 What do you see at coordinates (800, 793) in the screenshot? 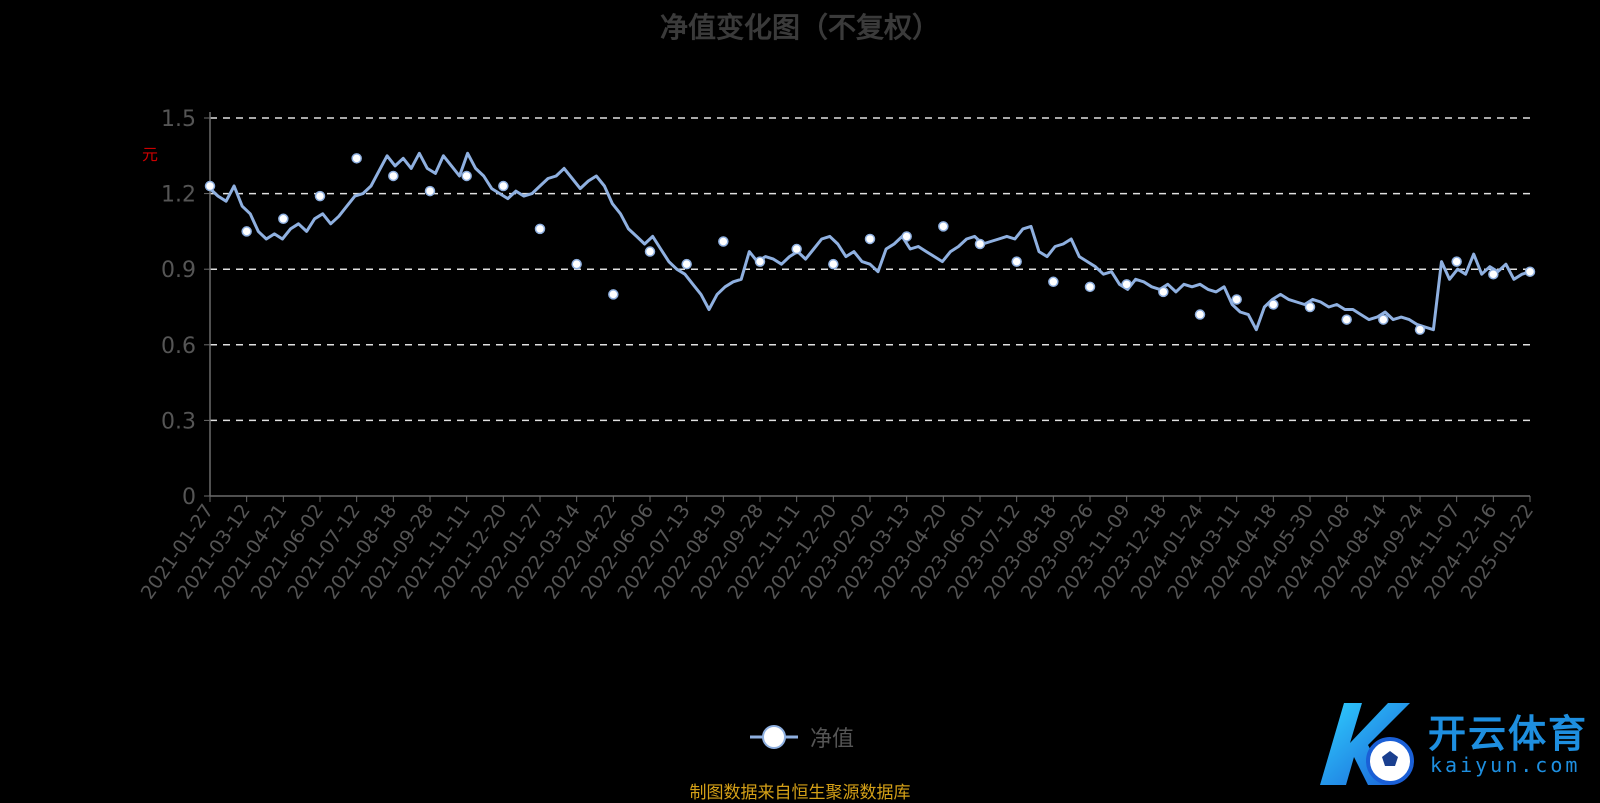
I see `source-note: 制图数据来自恒生聚源数据库` at bounding box center [800, 793].